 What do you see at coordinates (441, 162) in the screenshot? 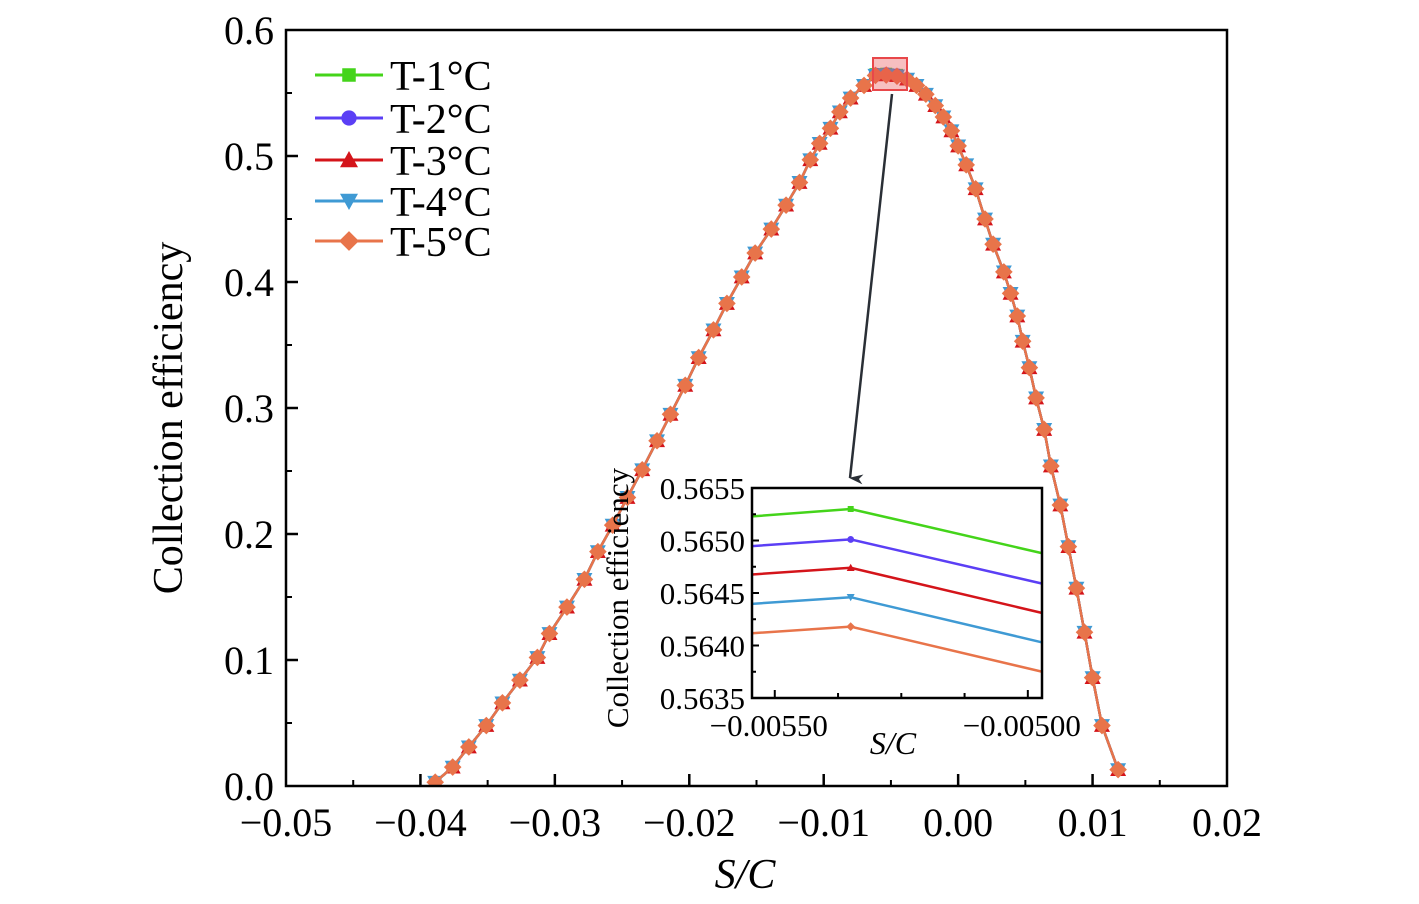
I see `legend-label: T-3°C` at bounding box center [441, 162].